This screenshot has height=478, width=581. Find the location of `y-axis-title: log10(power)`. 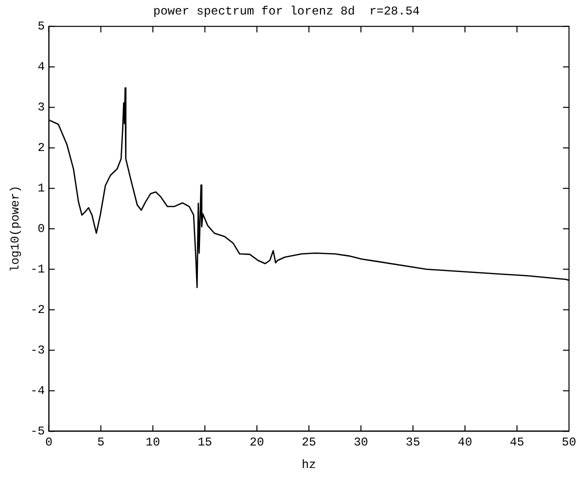

y-axis-title: log10(power) is located at coordinates (15, 229).